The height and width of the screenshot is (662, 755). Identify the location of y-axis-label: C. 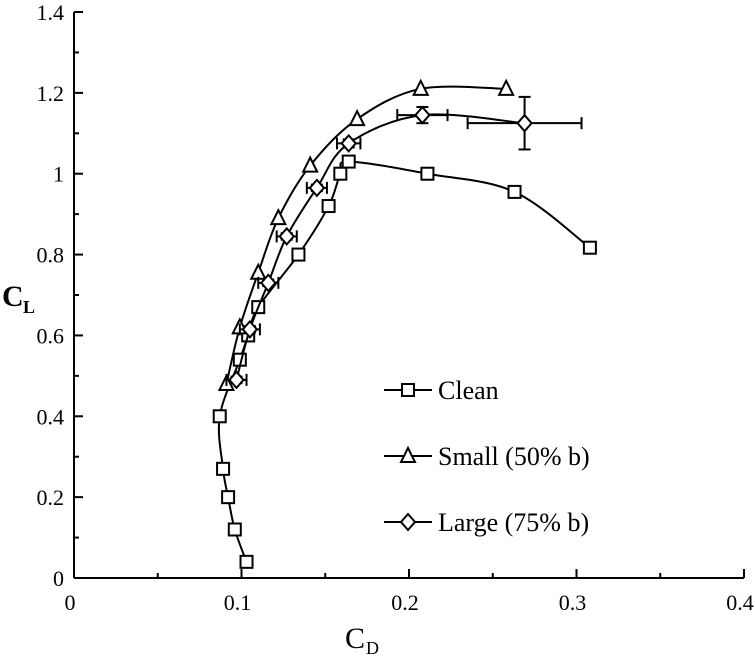
(13, 296).